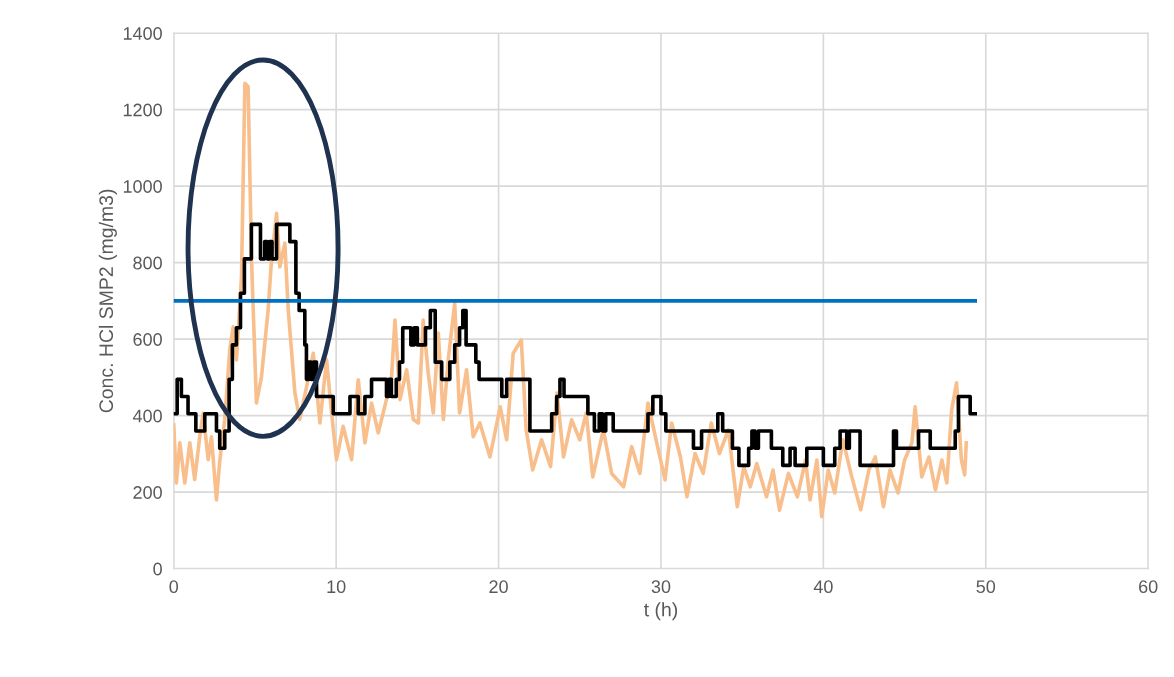 This screenshot has height=677, width=1174. Describe the element at coordinates (823, 587) in the screenshot. I see `x-tick-label: 40` at that location.